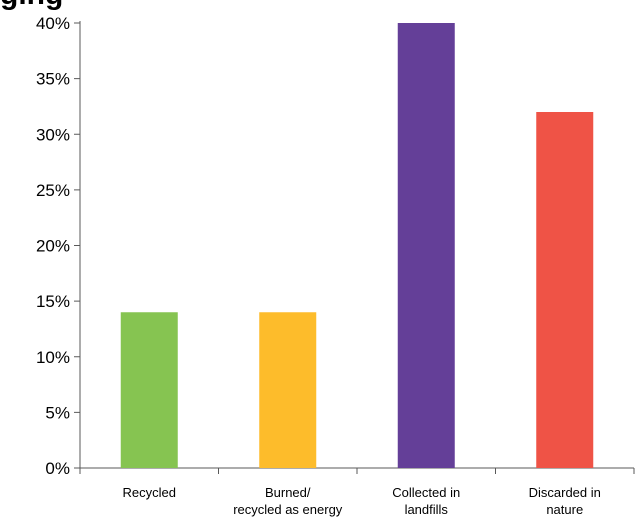 This screenshot has height=520, width=641. I want to click on y-tick-label: 5%, so click(57, 412).